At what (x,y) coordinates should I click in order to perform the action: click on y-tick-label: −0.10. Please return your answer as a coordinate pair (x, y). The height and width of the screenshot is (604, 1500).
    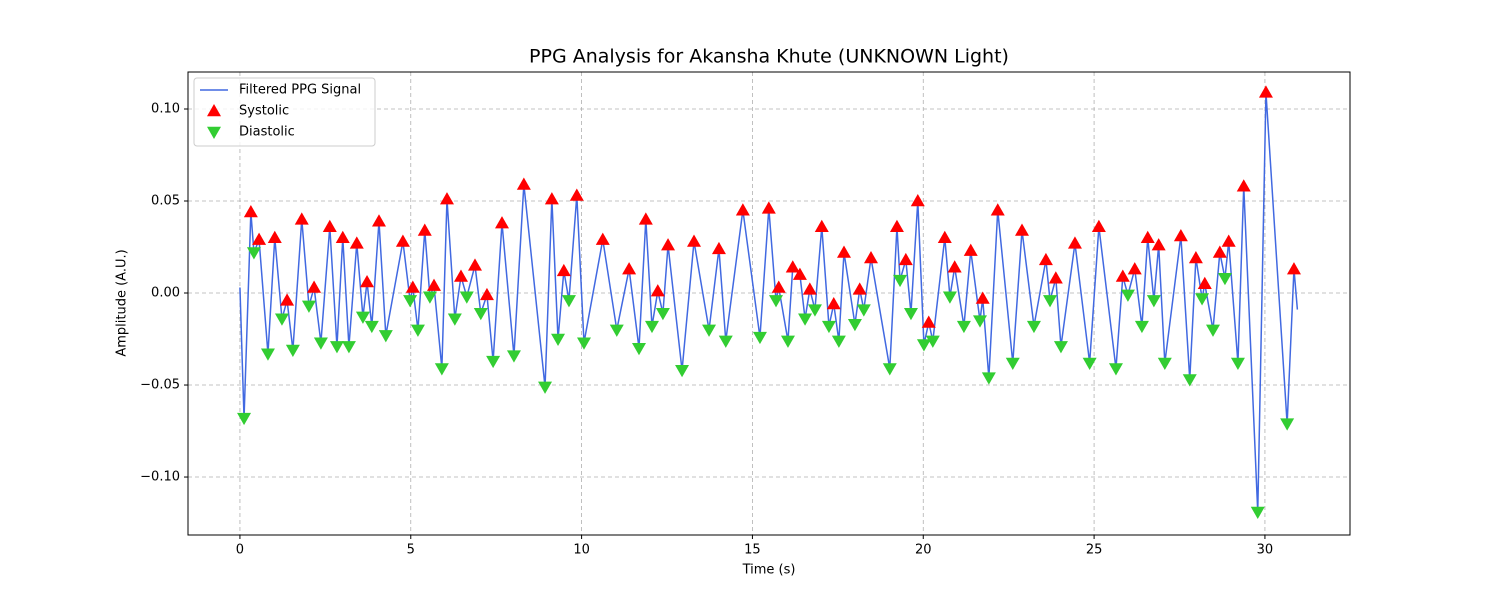
    Looking at the image, I should click on (160, 477).